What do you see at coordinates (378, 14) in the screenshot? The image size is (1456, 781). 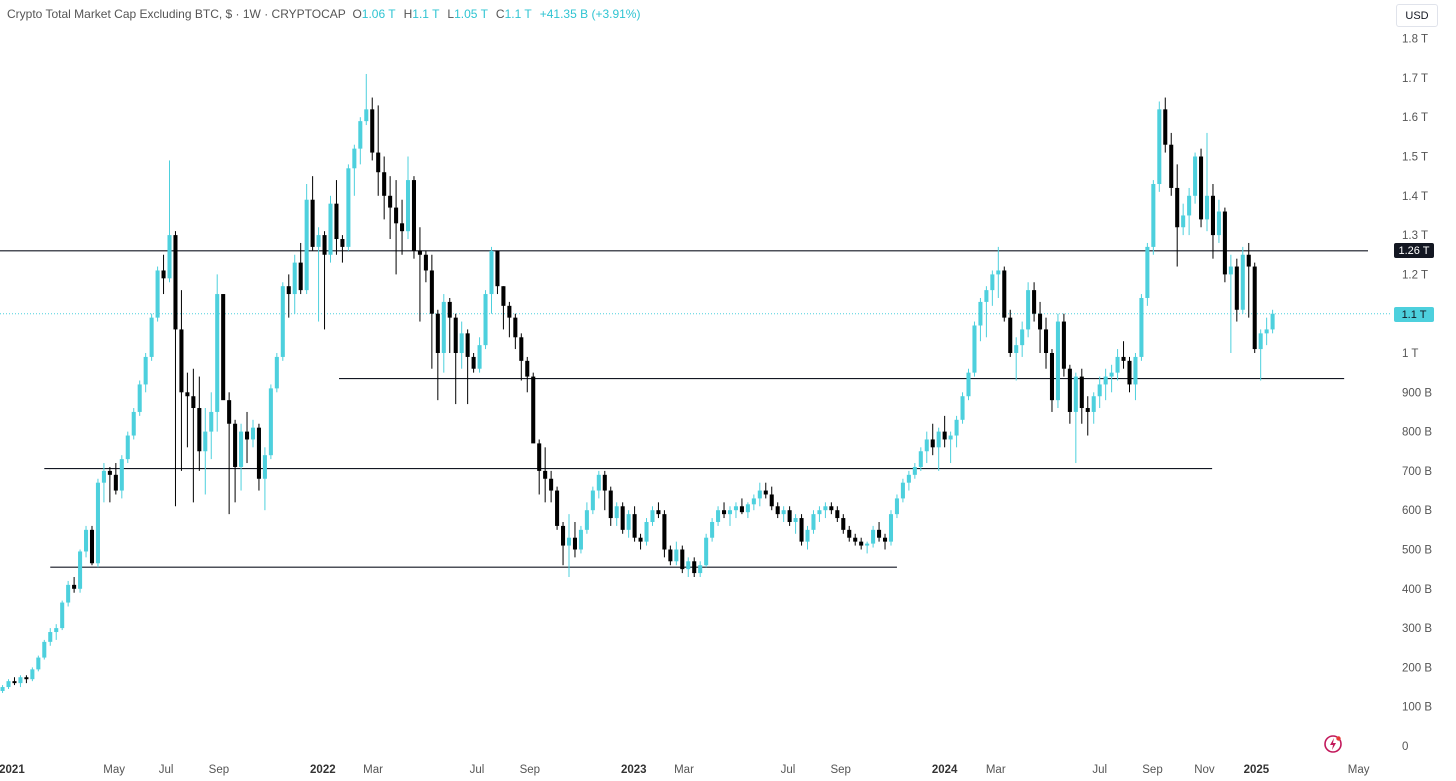 I see `open-value: 1.06 T` at bounding box center [378, 14].